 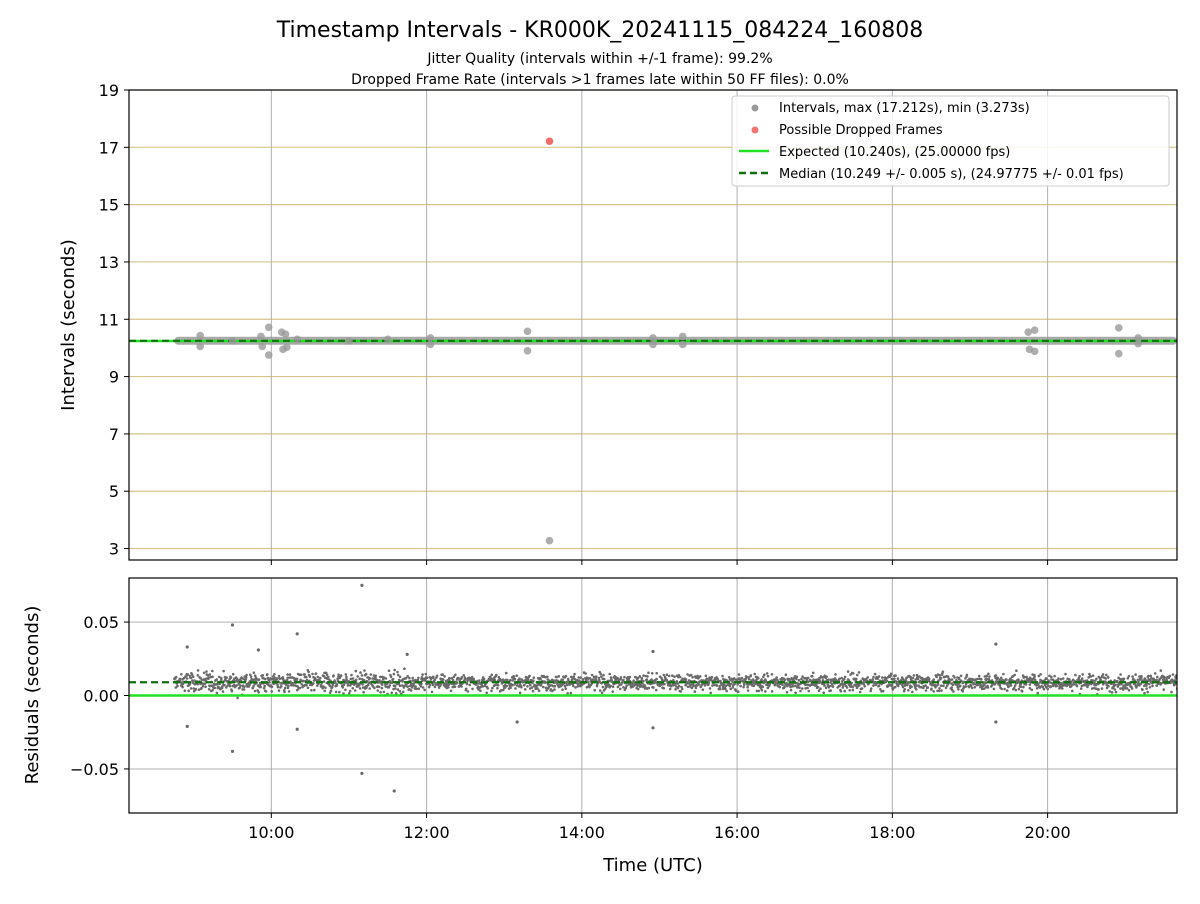 What do you see at coordinates (109, 147) in the screenshot?
I see `top-ytick-label: 17` at bounding box center [109, 147].